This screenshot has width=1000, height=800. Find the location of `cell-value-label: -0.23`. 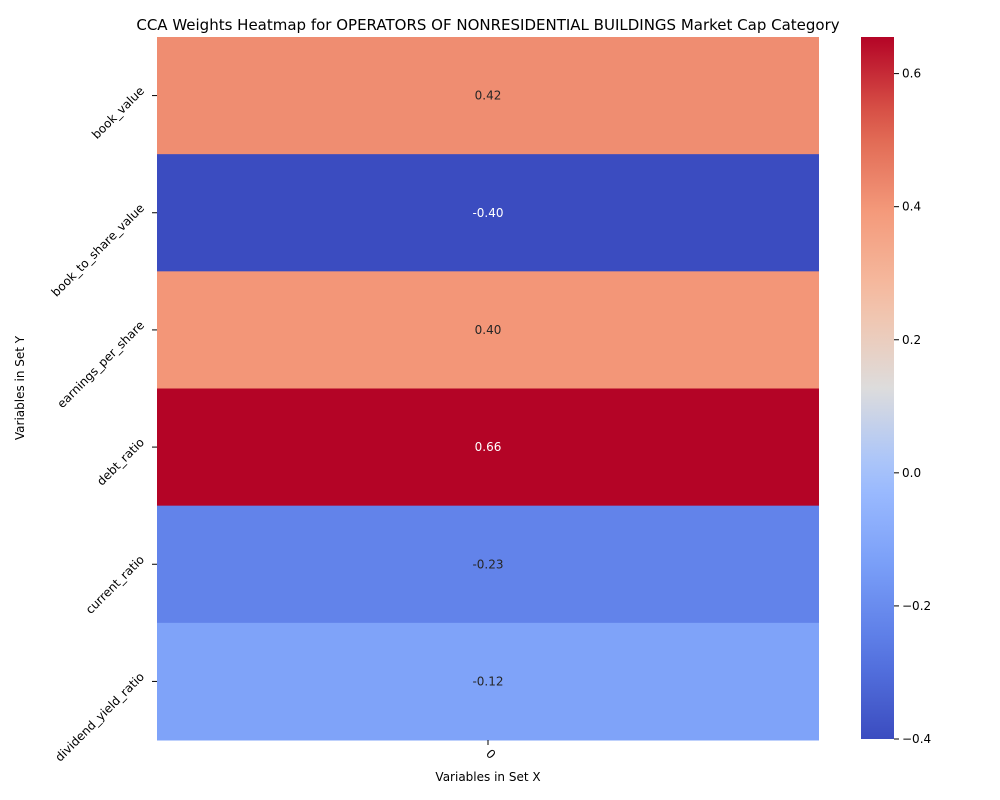

cell-value-label: -0.23 is located at coordinates (487, 564).